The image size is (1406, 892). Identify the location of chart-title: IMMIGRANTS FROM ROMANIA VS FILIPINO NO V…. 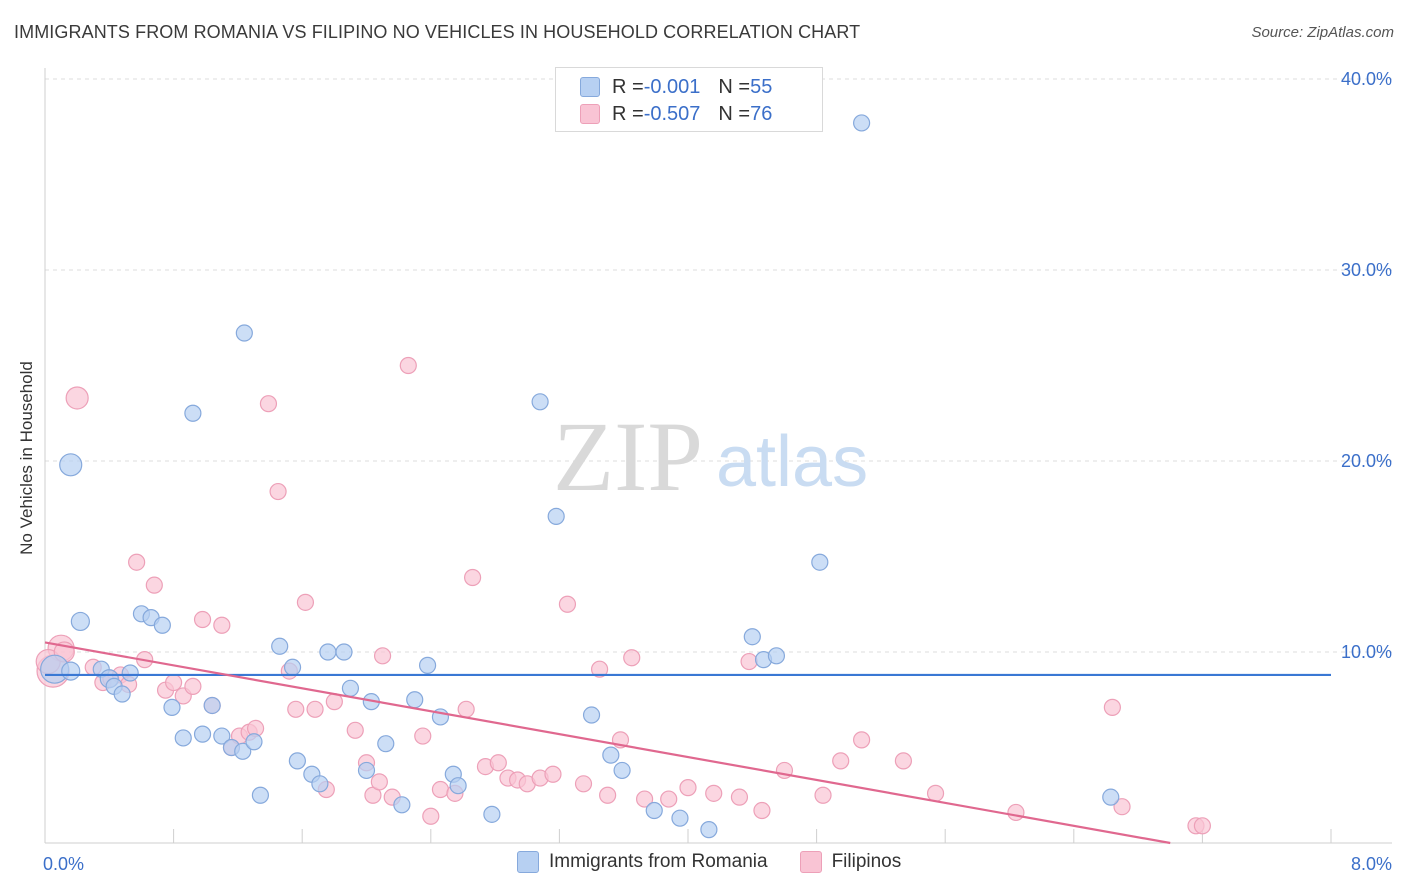
(437, 32).